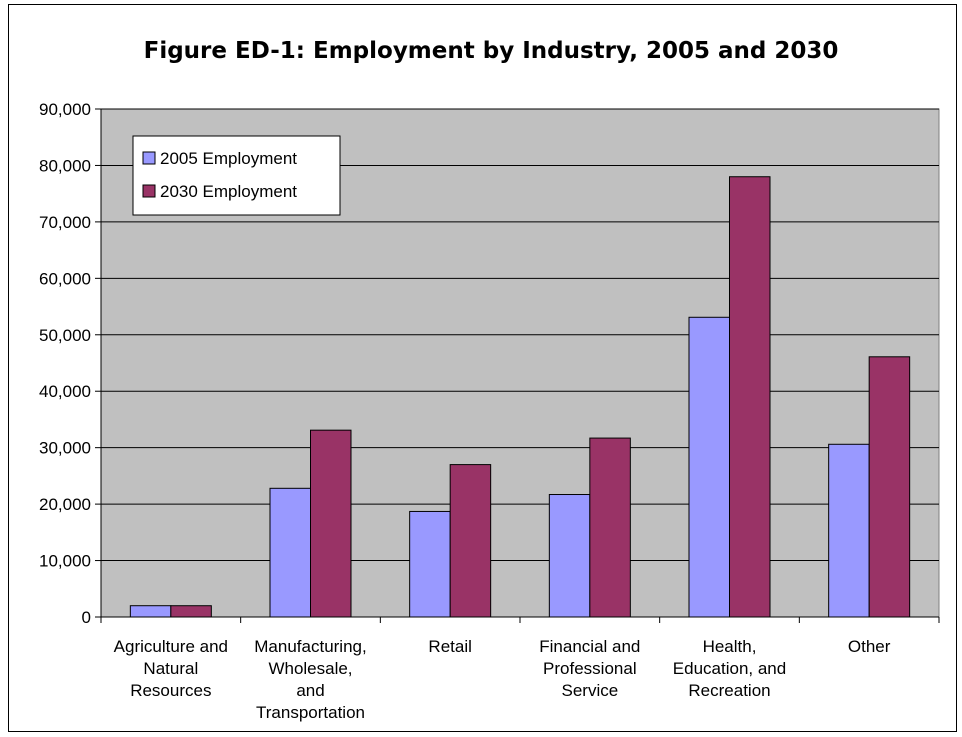  I want to click on y-tick-label: 0, so click(86, 617).